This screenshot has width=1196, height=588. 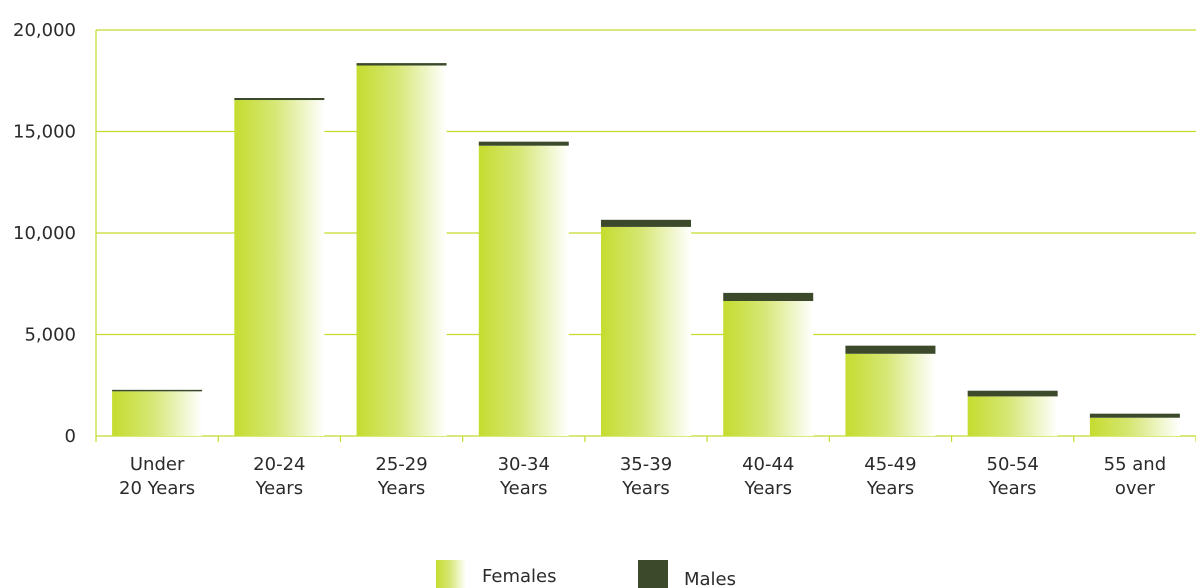 I want to click on legend-swatch-females, so click(x=451, y=574).